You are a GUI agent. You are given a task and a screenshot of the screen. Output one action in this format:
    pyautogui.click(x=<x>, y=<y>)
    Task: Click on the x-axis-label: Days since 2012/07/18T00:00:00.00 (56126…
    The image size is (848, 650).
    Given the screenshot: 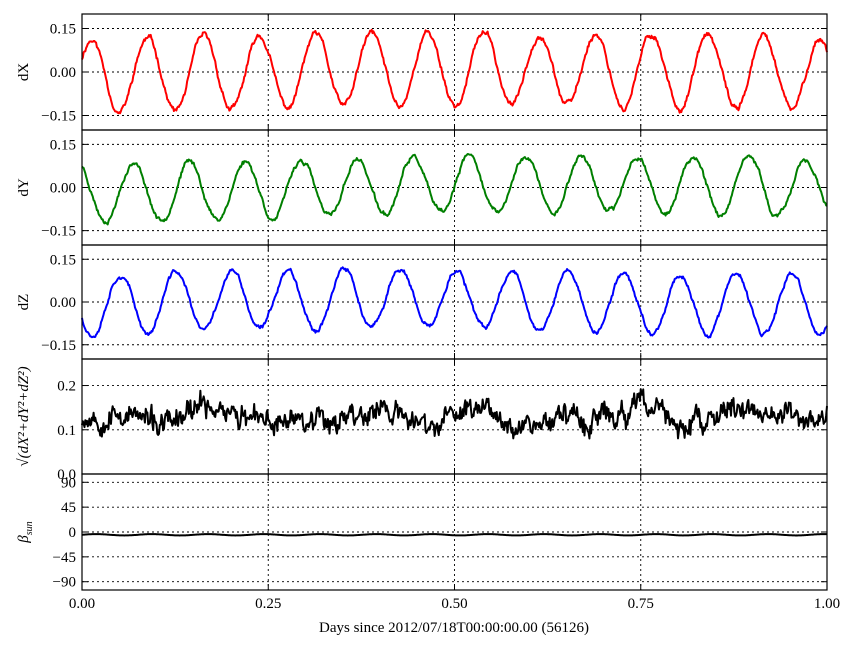 What is the action you would take?
    pyautogui.click(x=454, y=628)
    